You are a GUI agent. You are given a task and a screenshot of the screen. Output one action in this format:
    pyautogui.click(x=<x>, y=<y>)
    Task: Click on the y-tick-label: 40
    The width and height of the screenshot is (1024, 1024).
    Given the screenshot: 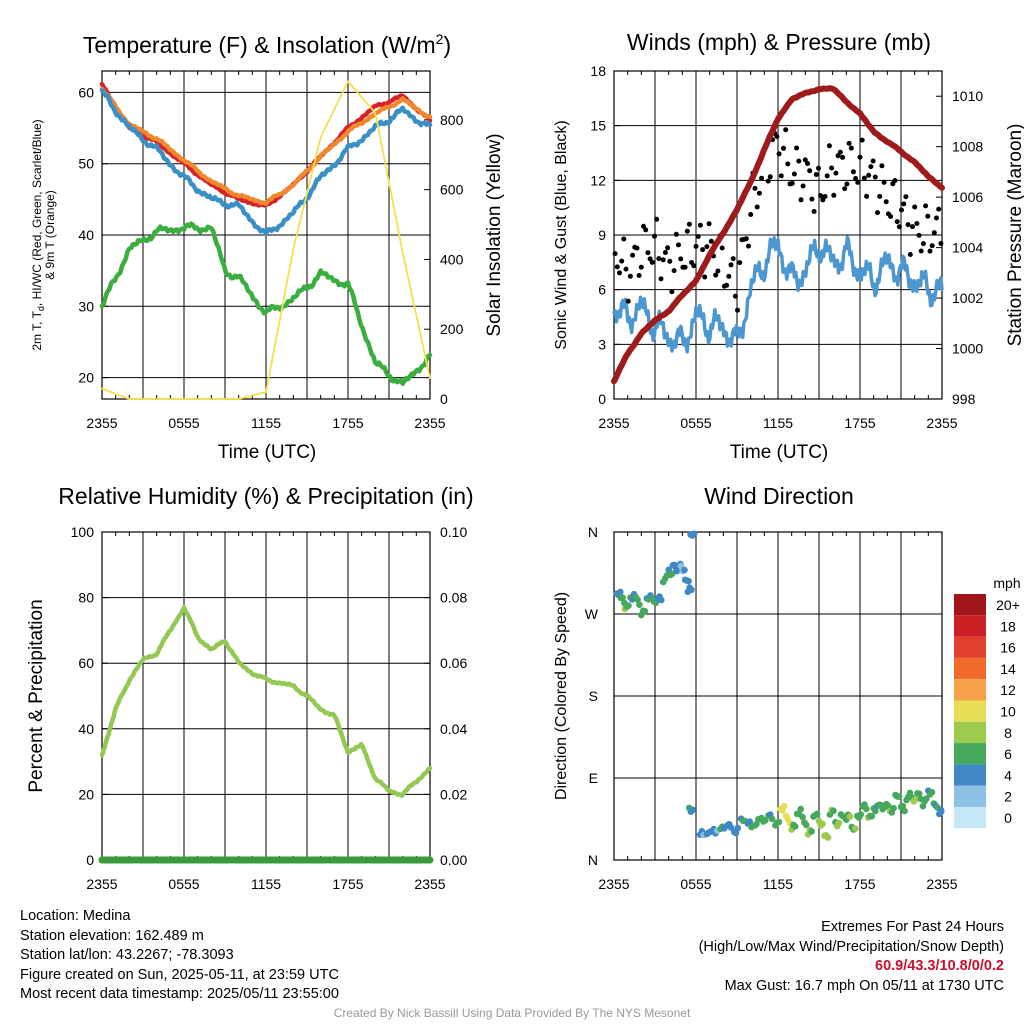 What is the action you would take?
    pyautogui.click(x=86, y=729)
    